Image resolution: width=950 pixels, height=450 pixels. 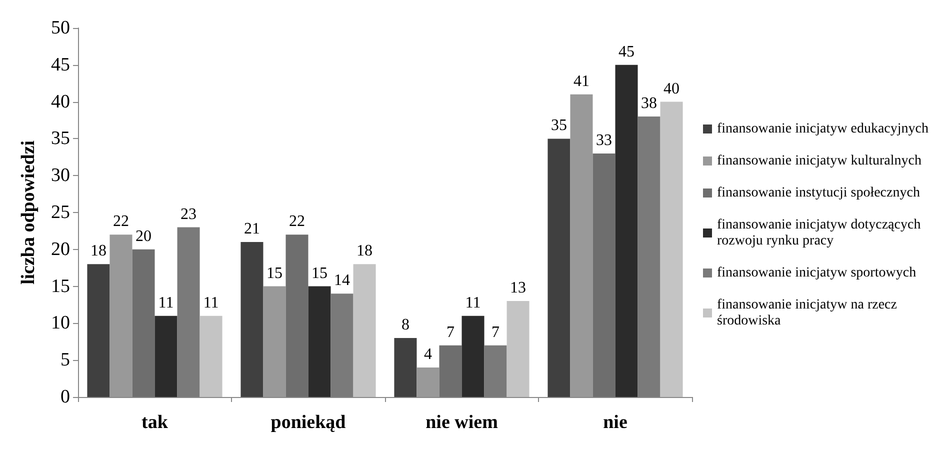 What do you see at coordinates (60, 28) in the screenshot?
I see `y-tick-label: 50` at bounding box center [60, 28].